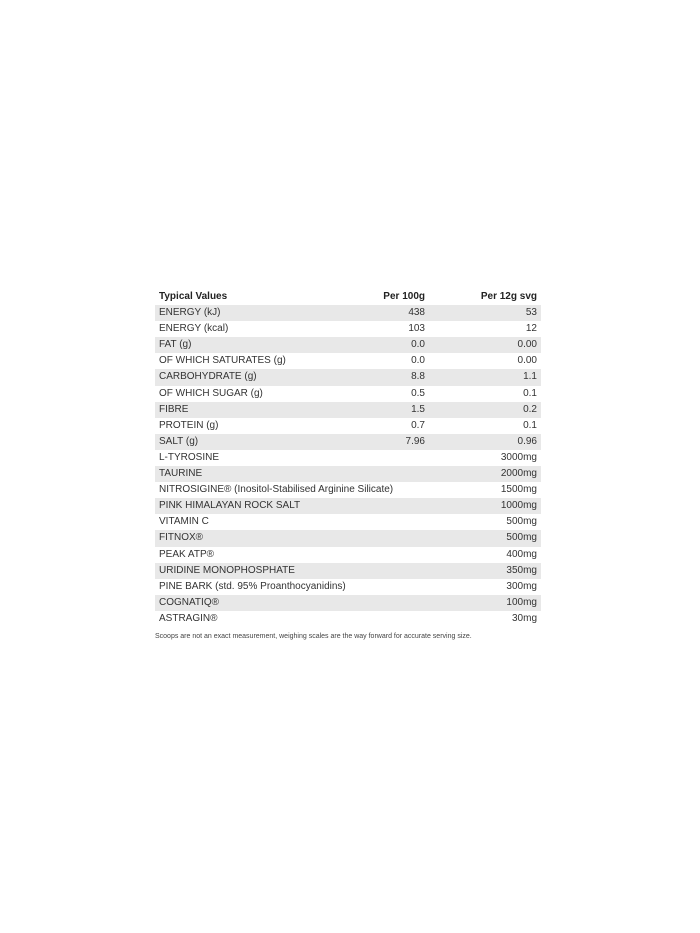 The height and width of the screenshot is (933, 700). Describe the element at coordinates (227, 570) in the screenshot. I see `nutrient-name: URIDINE MONOPHOSPHATE` at that location.